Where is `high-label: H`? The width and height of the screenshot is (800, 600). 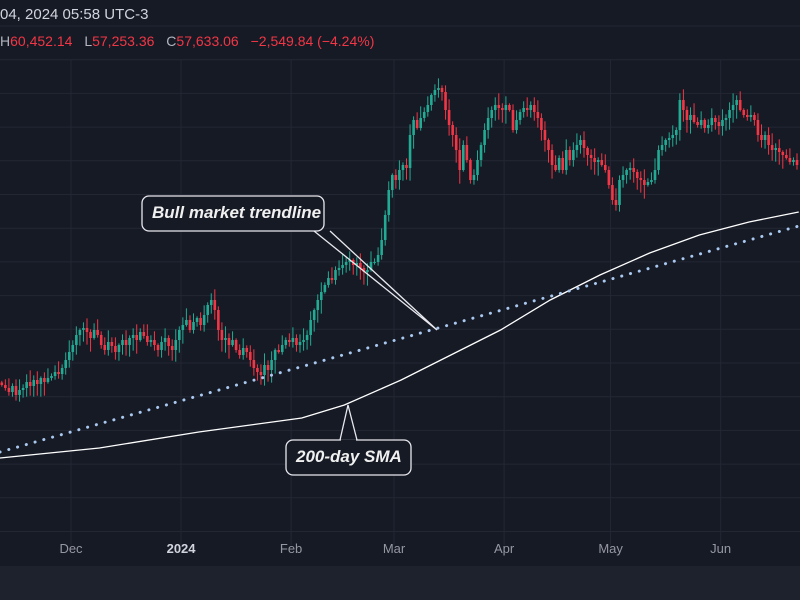
high-label: H is located at coordinates (5, 41).